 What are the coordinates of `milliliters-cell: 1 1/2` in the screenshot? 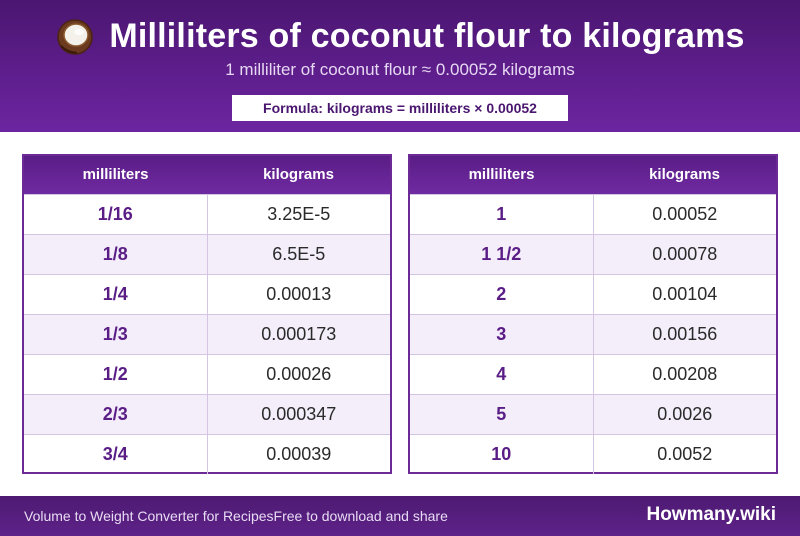 It's located at (502, 253).